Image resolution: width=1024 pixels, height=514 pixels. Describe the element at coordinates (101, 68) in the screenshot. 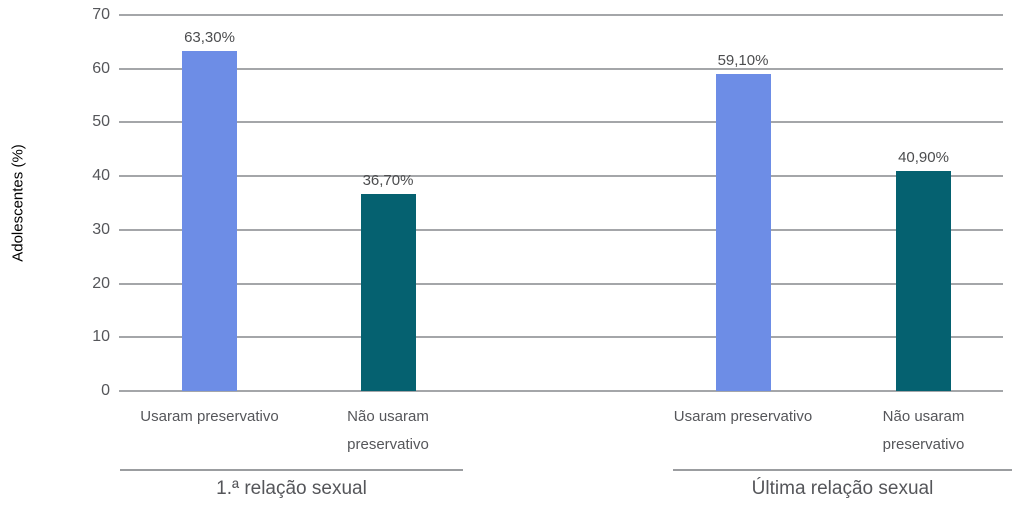

I see `y-tick-label: 60` at that location.